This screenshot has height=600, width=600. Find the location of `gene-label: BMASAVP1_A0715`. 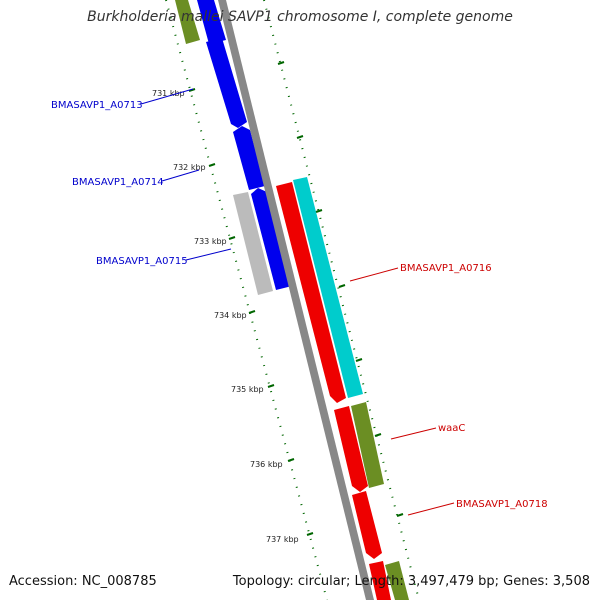

gene-label: BMASAVP1_A0715 is located at coordinates (142, 261).